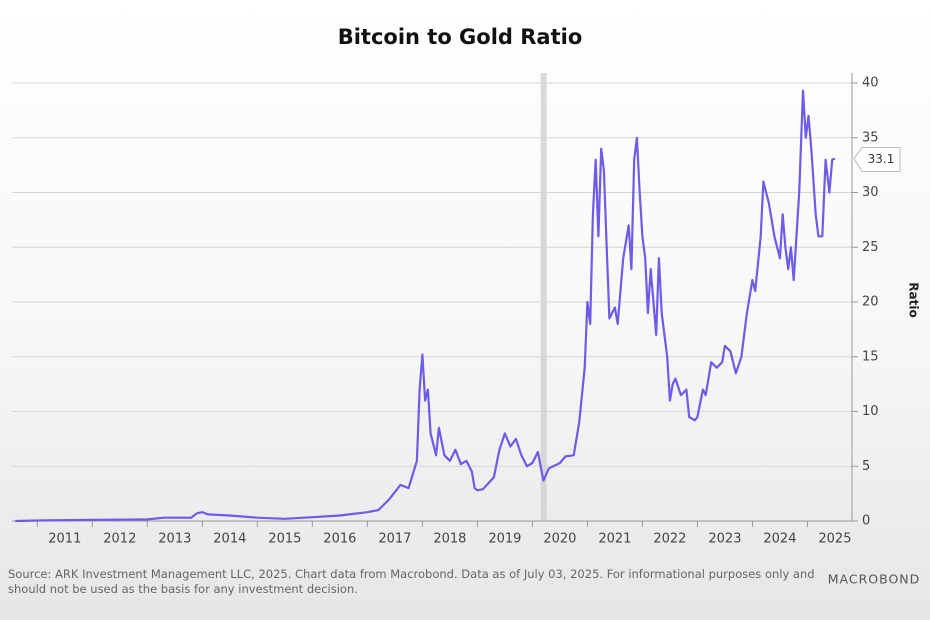  Describe the element at coordinates (724, 539) in the screenshot. I see `x-tick-label: 2023` at that location.